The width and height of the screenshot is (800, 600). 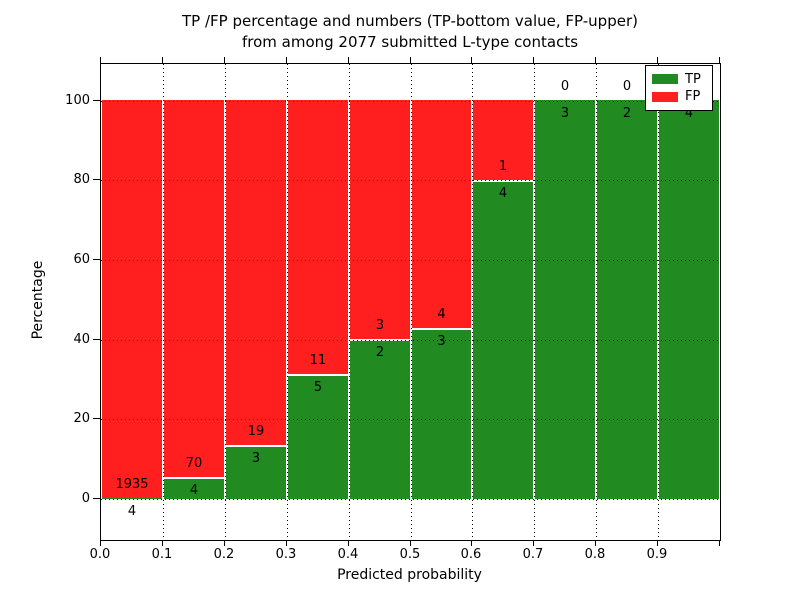 I want to click on legend-label-fp: FP, so click(x=693, y=97).